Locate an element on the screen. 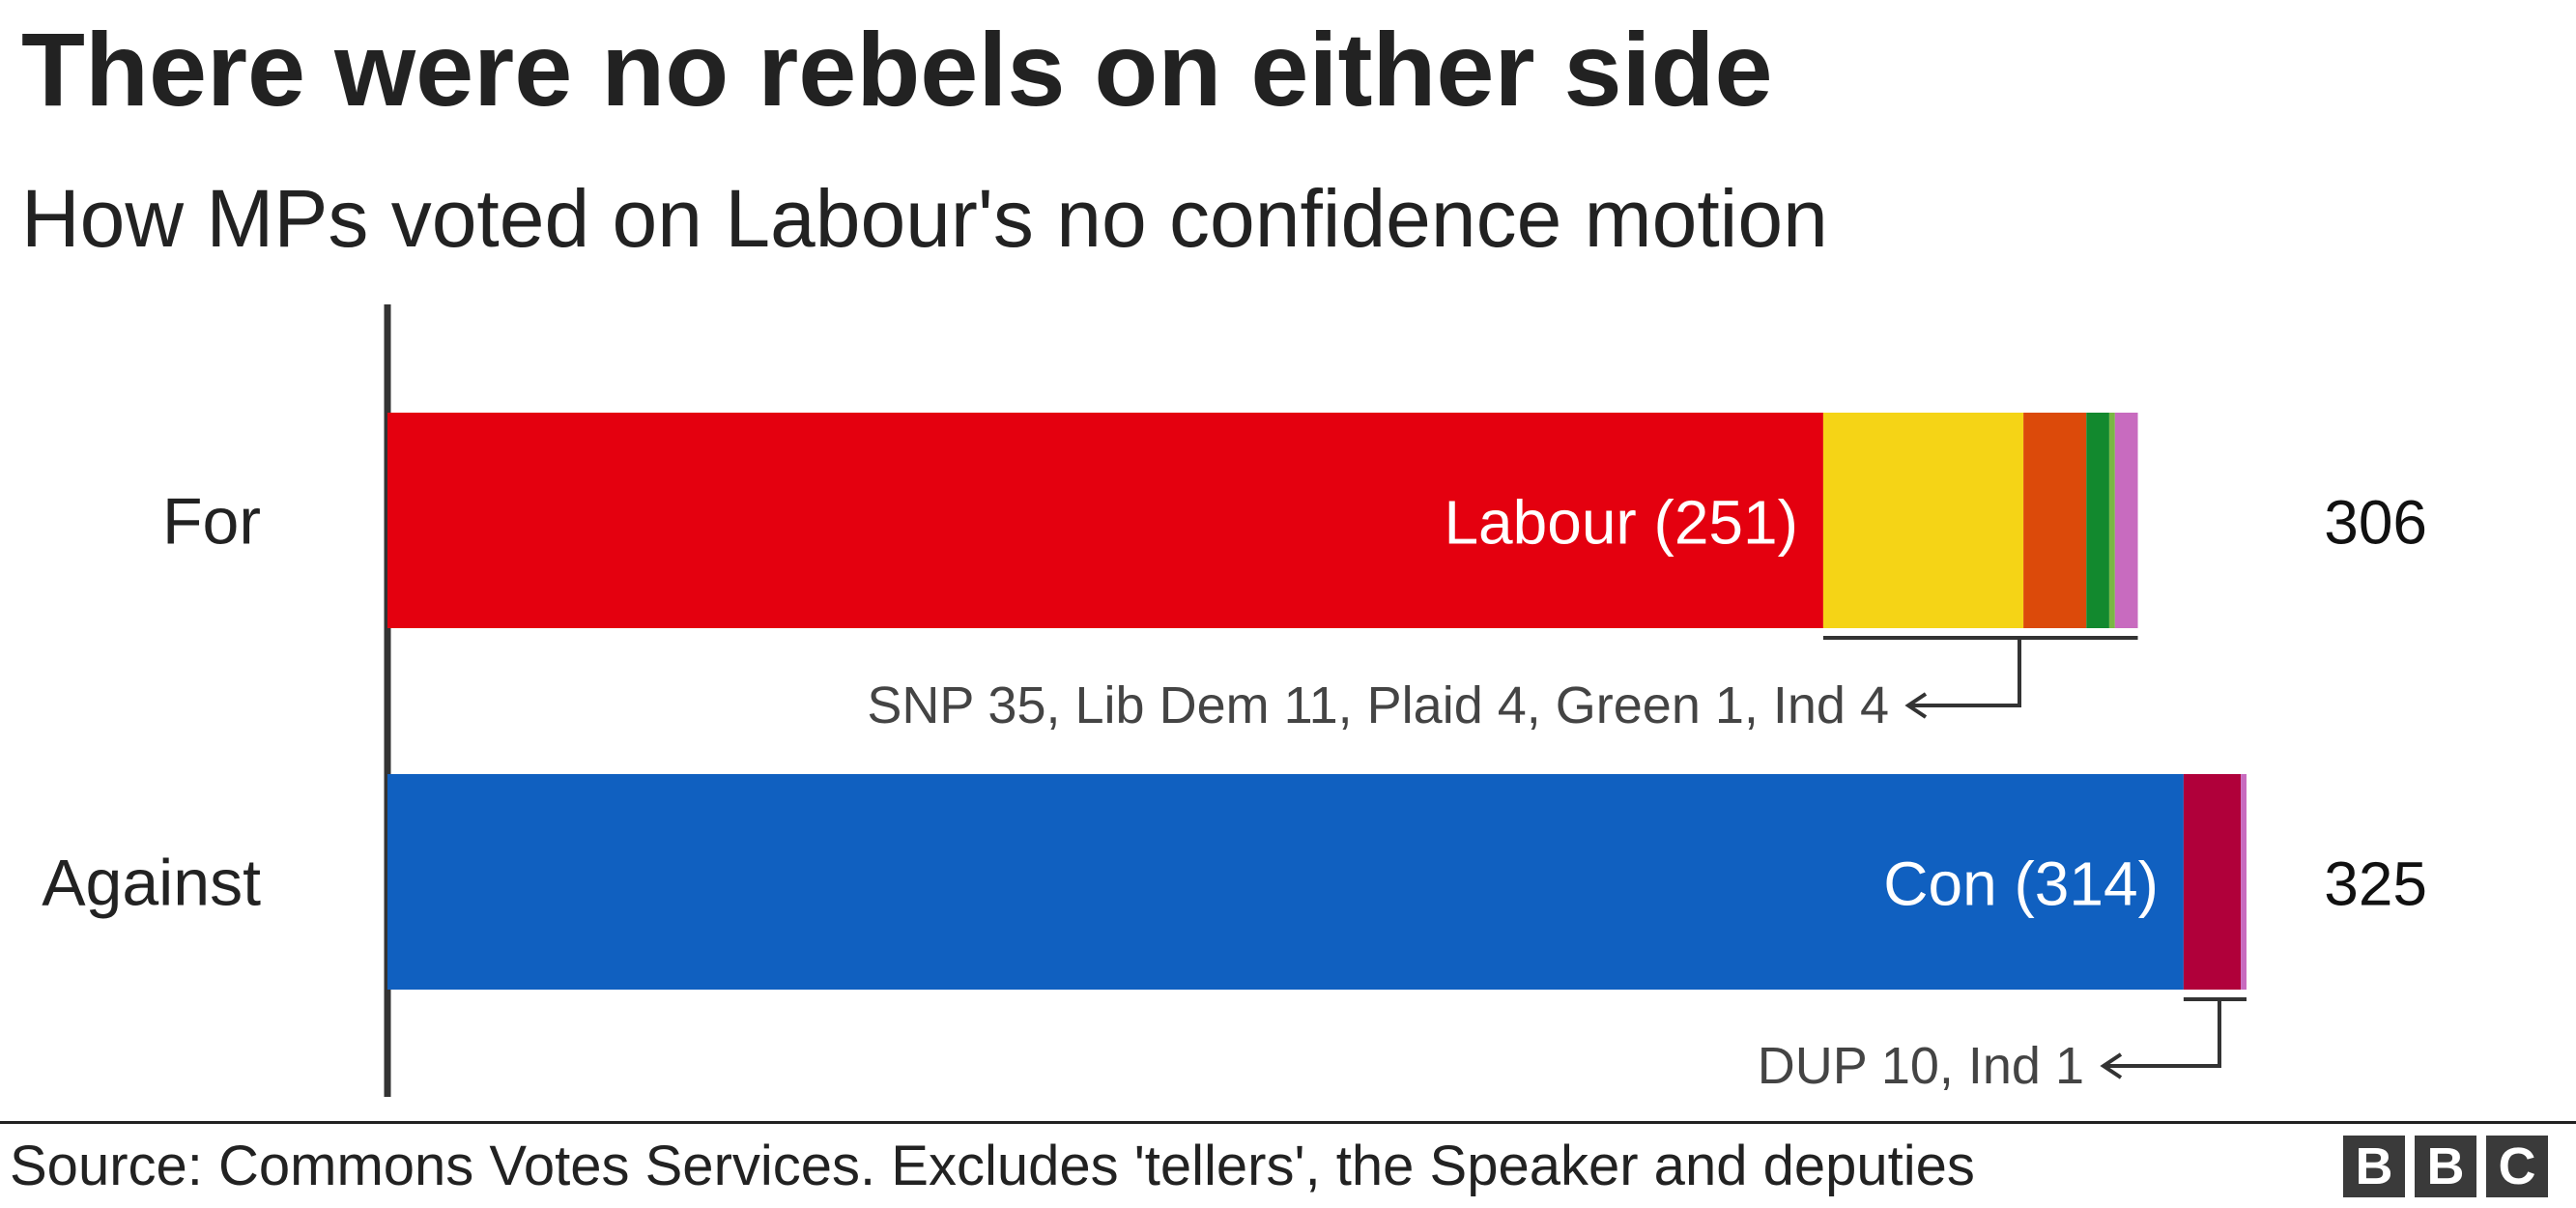  annotation-leader-against is located at coordinates (2163, 1033).